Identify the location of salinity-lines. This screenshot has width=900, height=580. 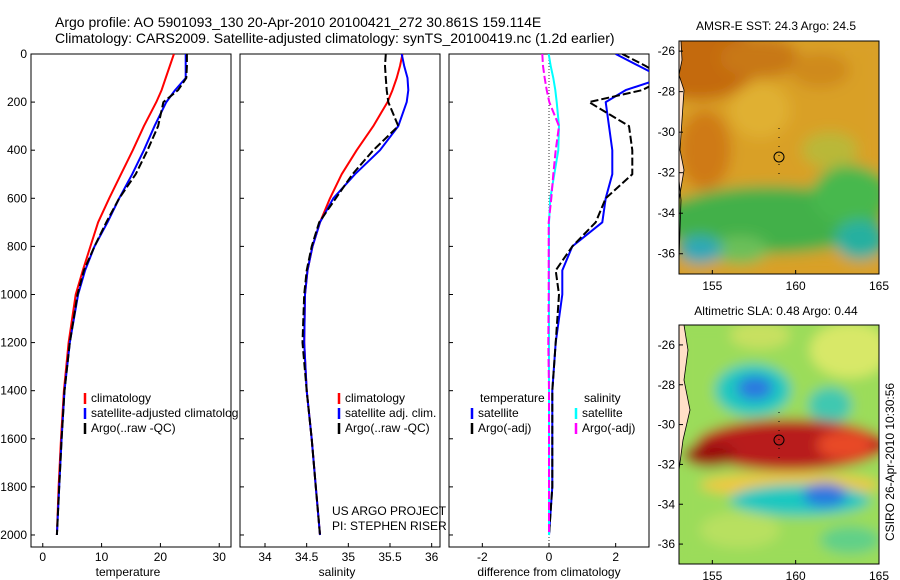
(355, 295).